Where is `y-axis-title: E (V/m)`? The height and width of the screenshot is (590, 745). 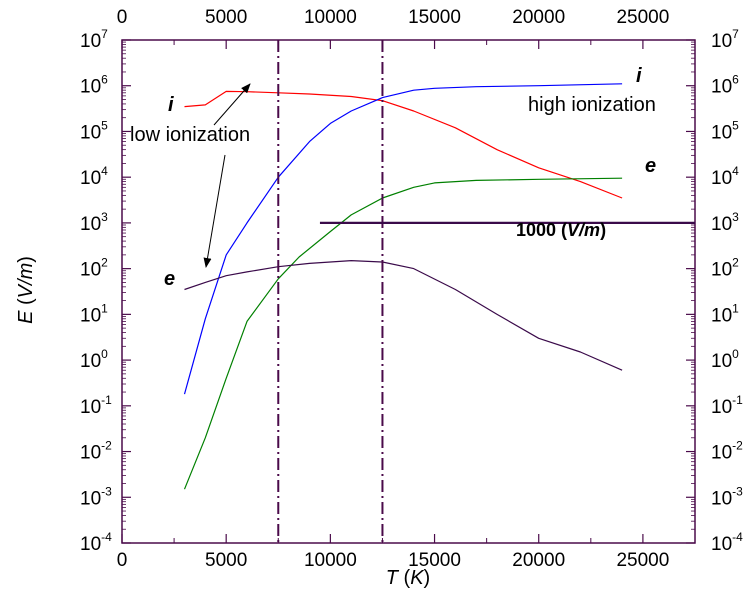 y-axis-title: E (V/m) is located at coordinates (26, 290).